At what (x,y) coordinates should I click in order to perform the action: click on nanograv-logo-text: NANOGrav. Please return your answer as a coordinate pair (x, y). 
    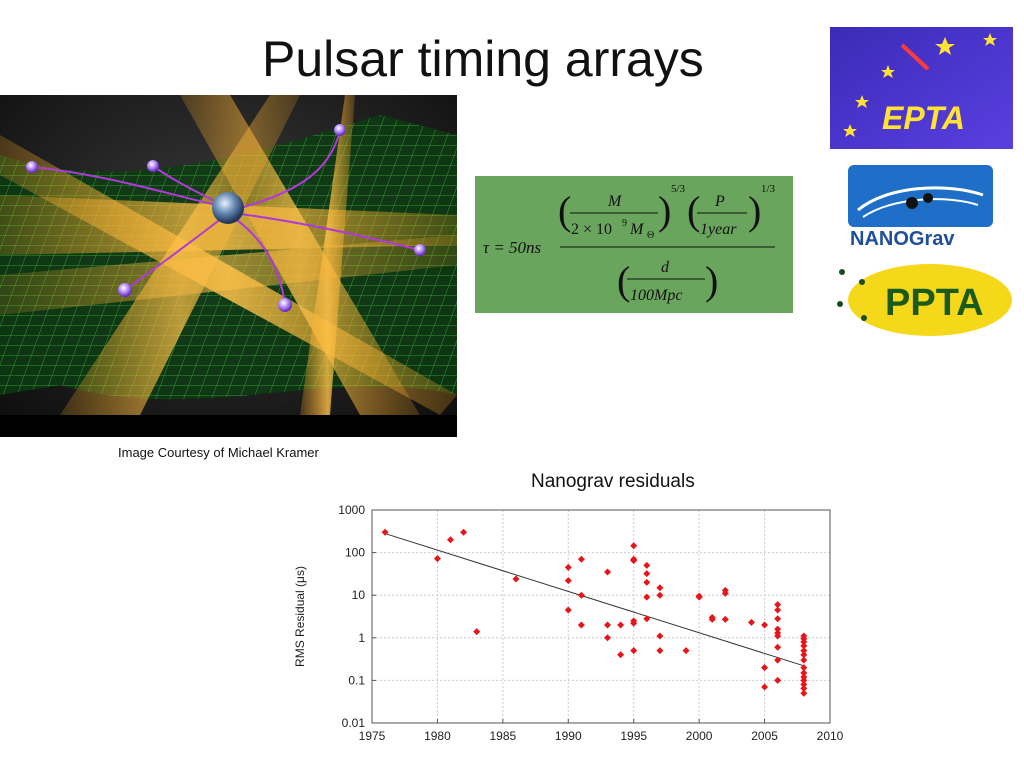
    Looking at the image, I should click on (902, 239).